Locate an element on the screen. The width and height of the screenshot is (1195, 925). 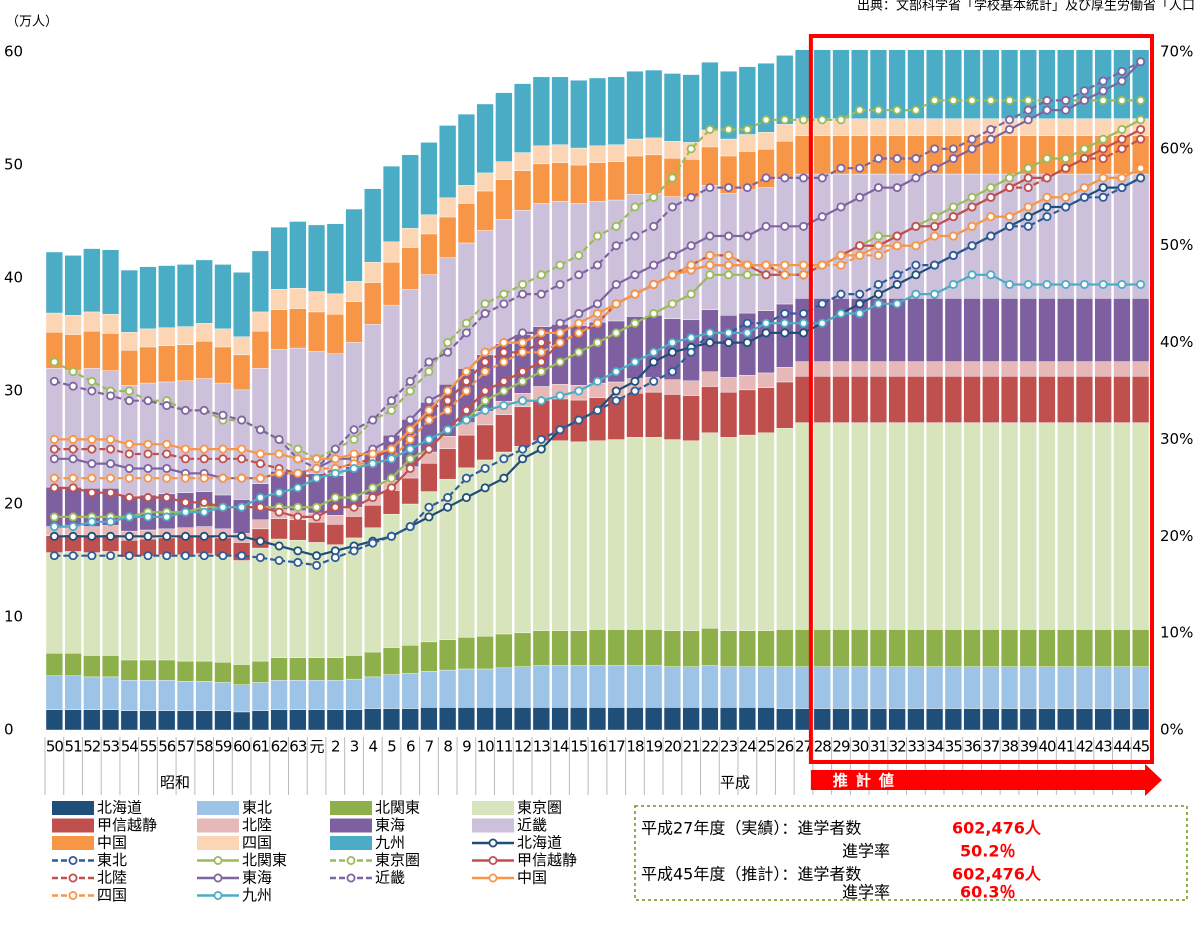
projection-arrow is located at coordinates (986, 780).